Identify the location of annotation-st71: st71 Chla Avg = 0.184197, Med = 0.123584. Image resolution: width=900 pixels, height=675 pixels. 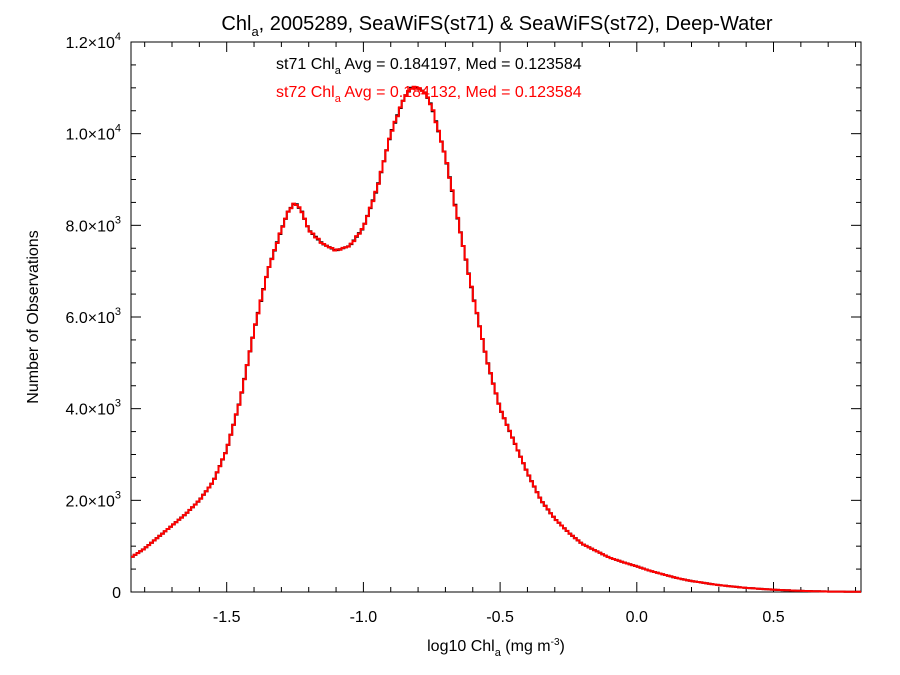
(429, 66).